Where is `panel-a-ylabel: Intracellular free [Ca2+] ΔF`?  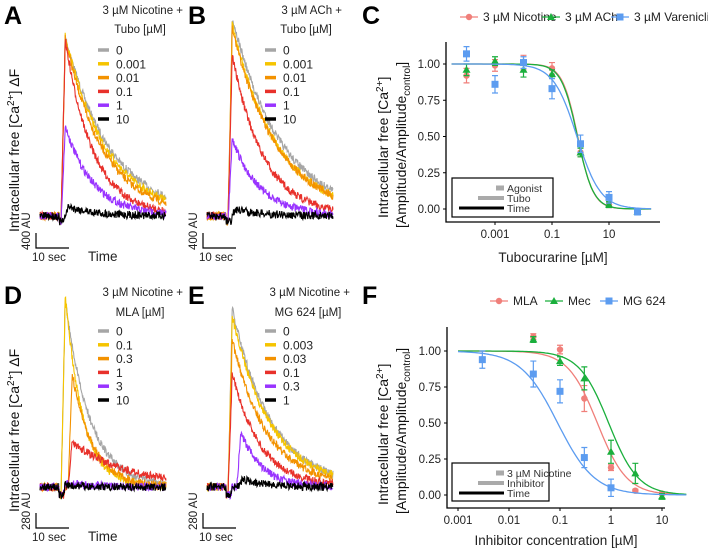
panel-a-ylabel: Intracellular free [Ca2+] ΔF is located at coordinates (14, 150).